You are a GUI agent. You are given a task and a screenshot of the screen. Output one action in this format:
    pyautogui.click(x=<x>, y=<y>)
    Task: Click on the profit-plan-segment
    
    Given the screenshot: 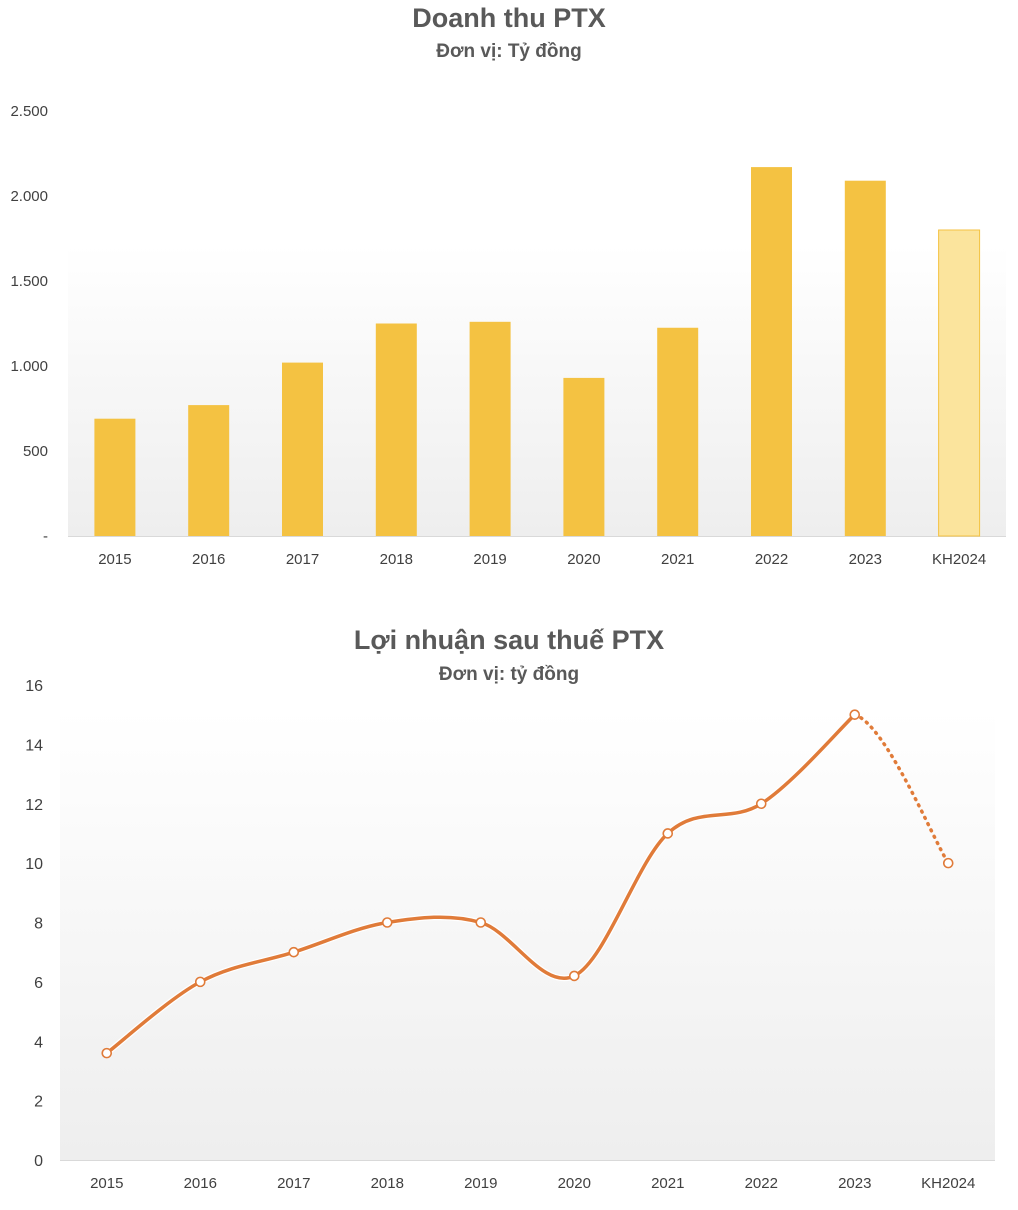 What is the action you would take?
    pyautogui.click(x=901, y=788)
    